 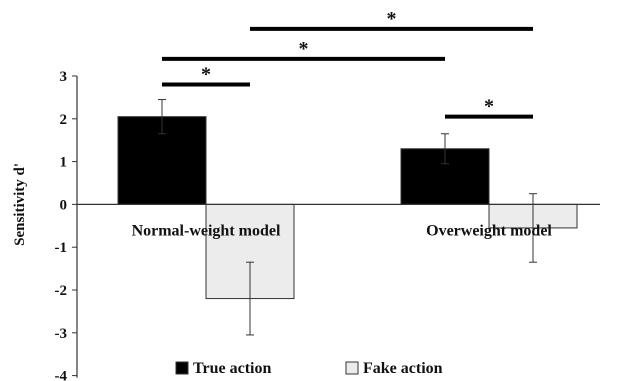 I want to click on legend: True action Fake action, so click(x=309, y=368).